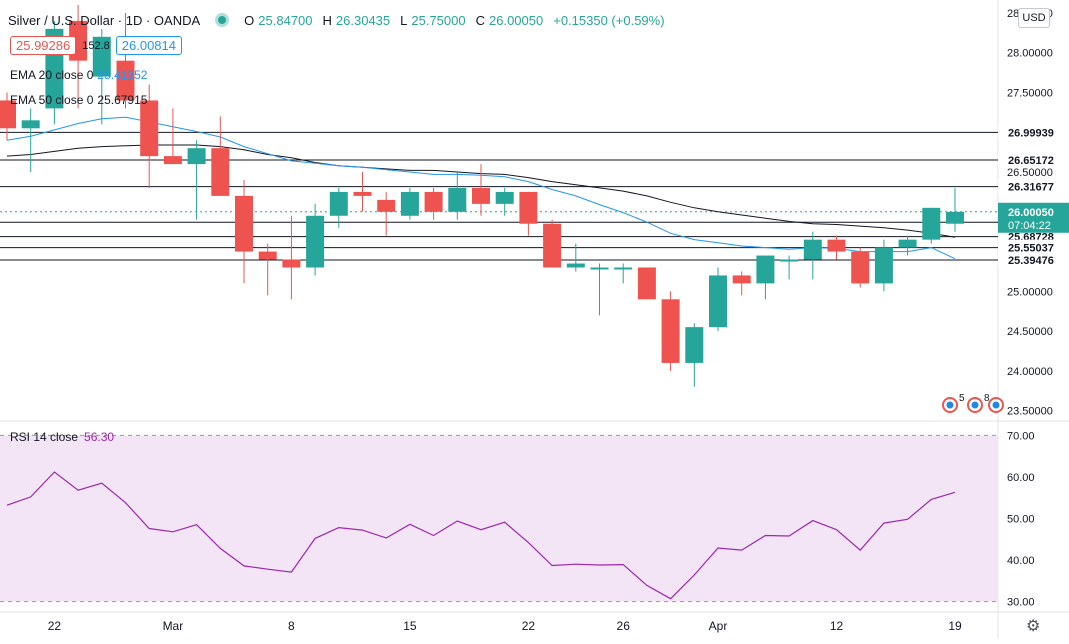 This screenshot has height=644, width=1069. Describe the element at coordinates (1031, 188) in the screenshot. I see `level-label: 26.31677` at that location.